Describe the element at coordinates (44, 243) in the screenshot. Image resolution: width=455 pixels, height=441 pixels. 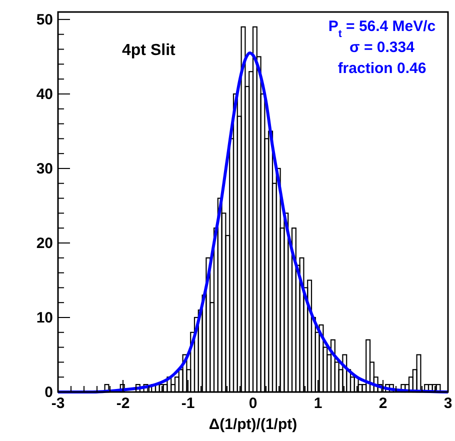
I see `y-tick-label: 20` at that location.